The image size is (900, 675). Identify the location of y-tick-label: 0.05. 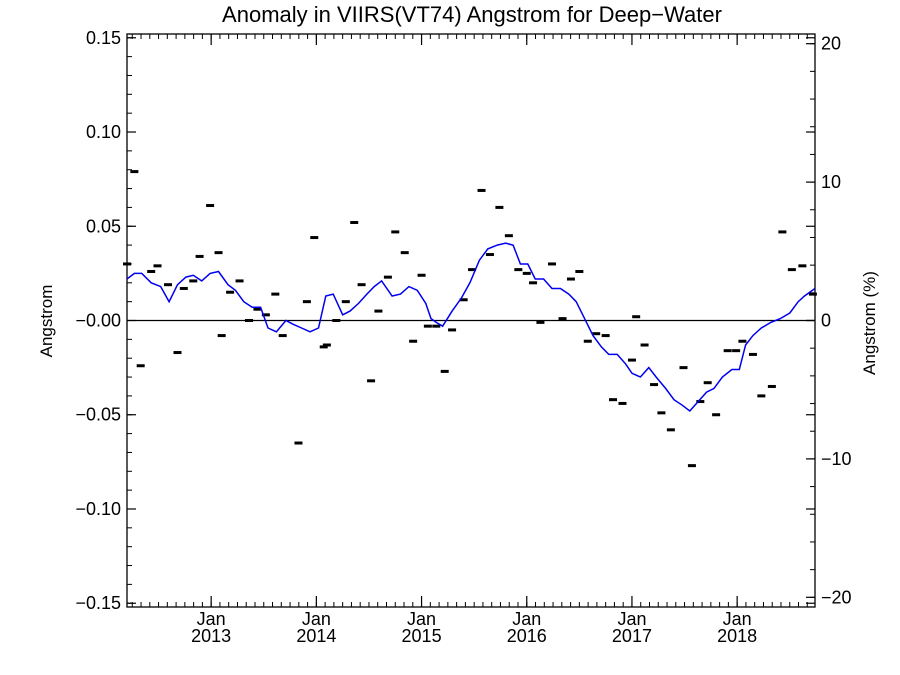
(103, 226).